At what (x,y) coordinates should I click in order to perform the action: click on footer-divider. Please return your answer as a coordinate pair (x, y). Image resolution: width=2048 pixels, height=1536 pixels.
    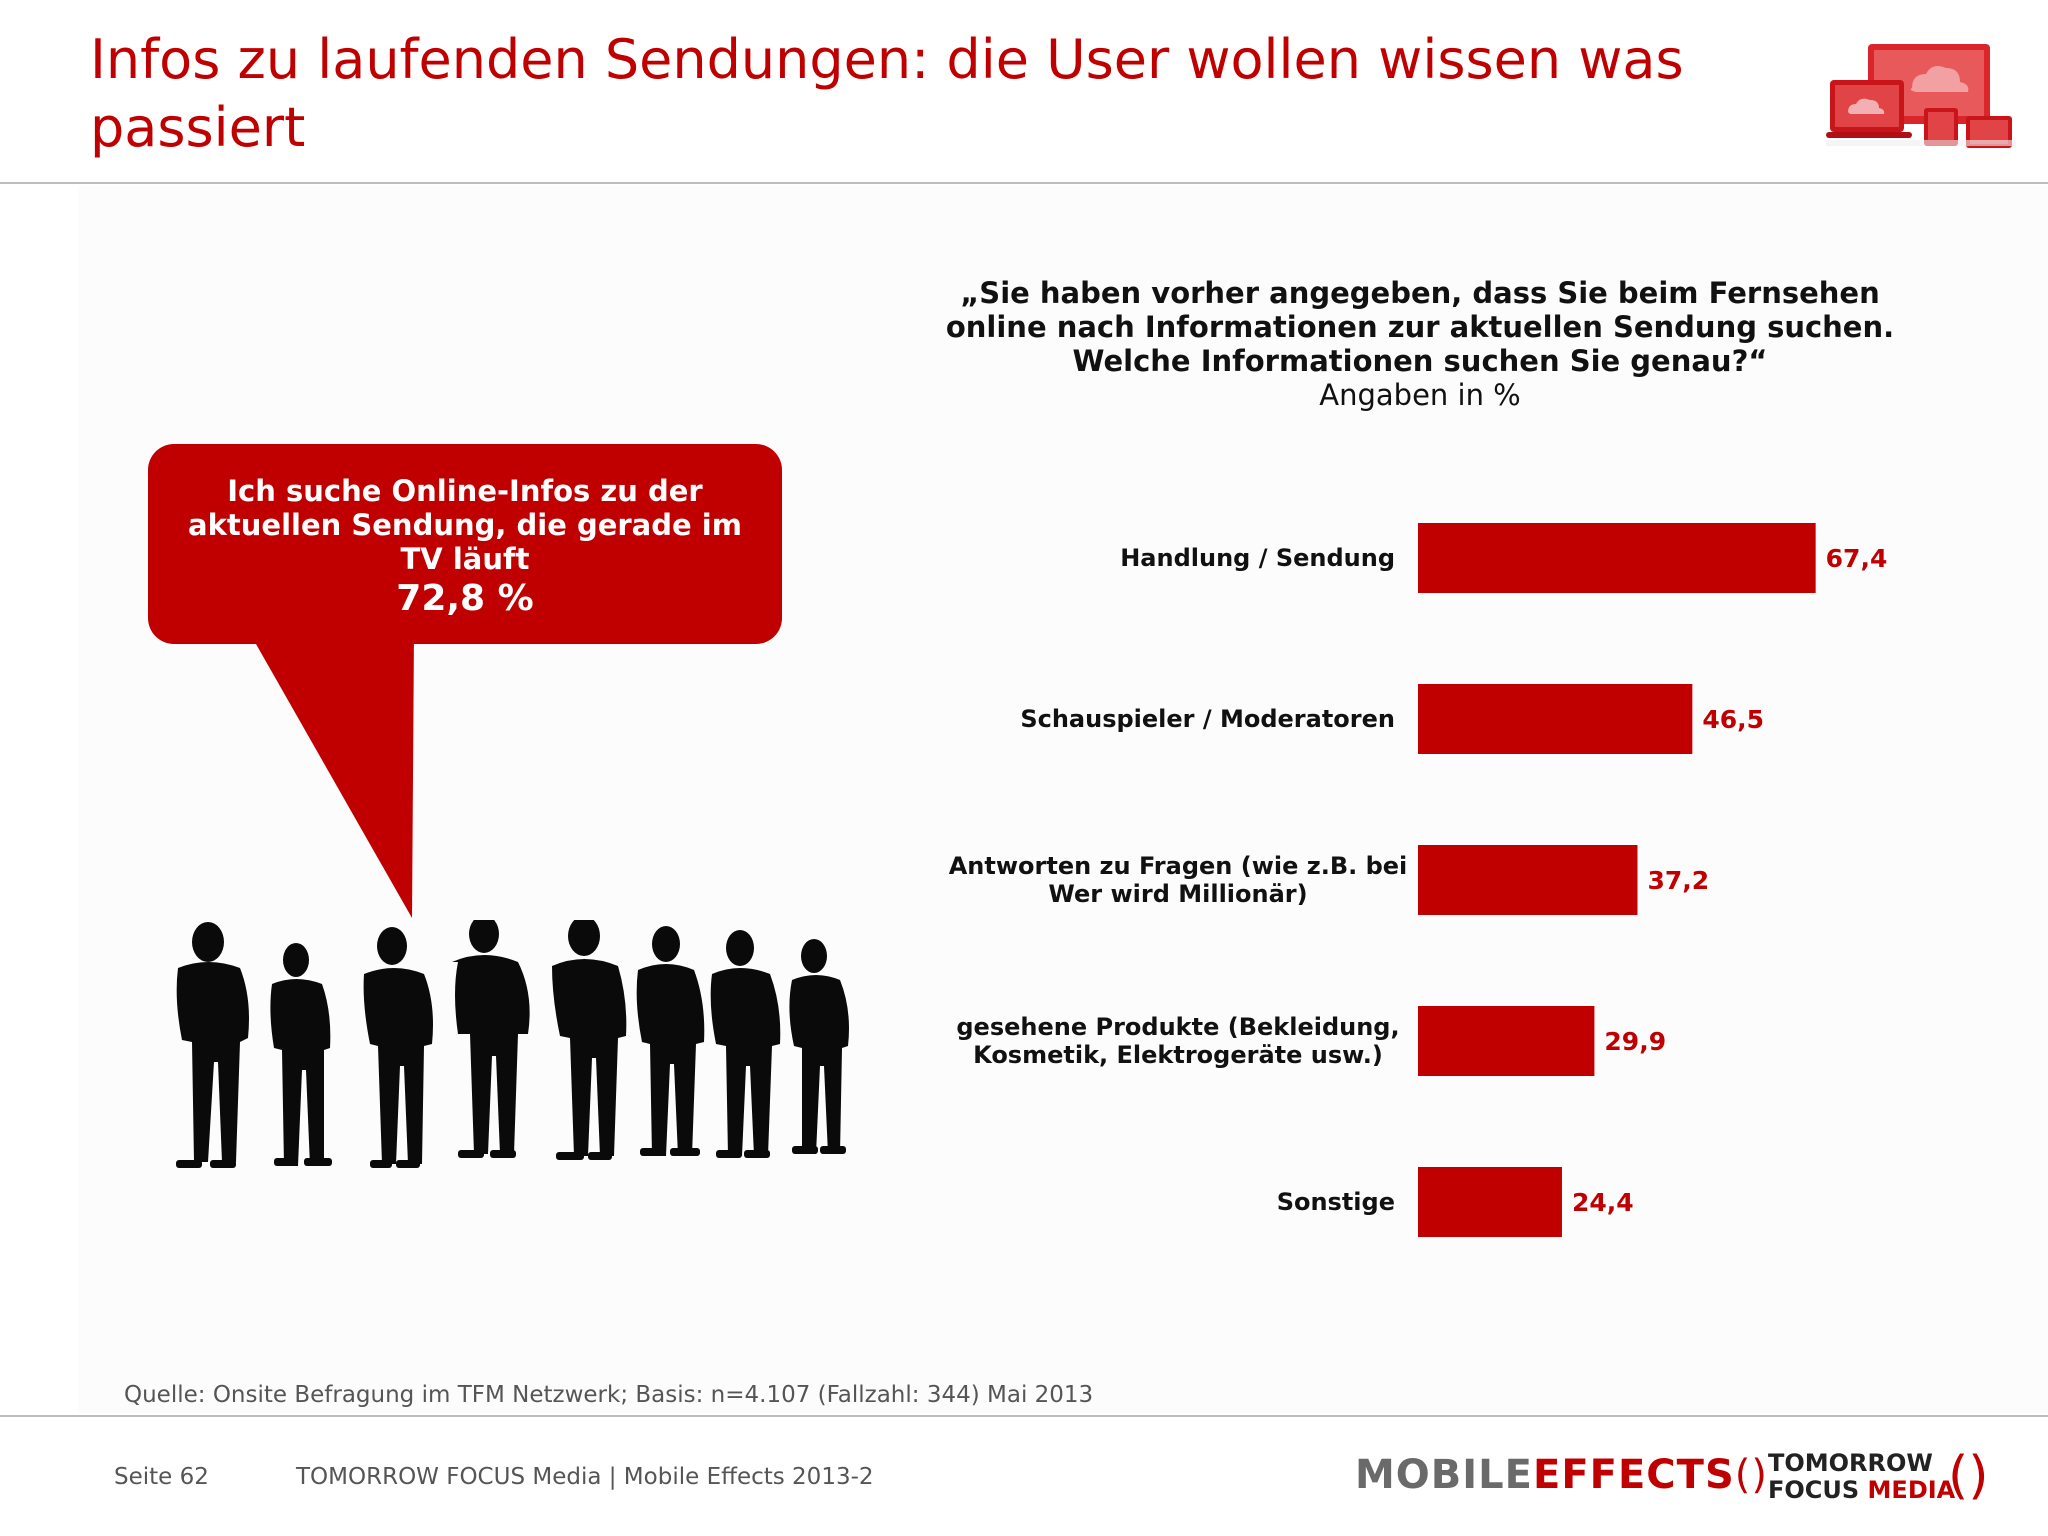
    Looking at the image, I should click on (1024, 1416).